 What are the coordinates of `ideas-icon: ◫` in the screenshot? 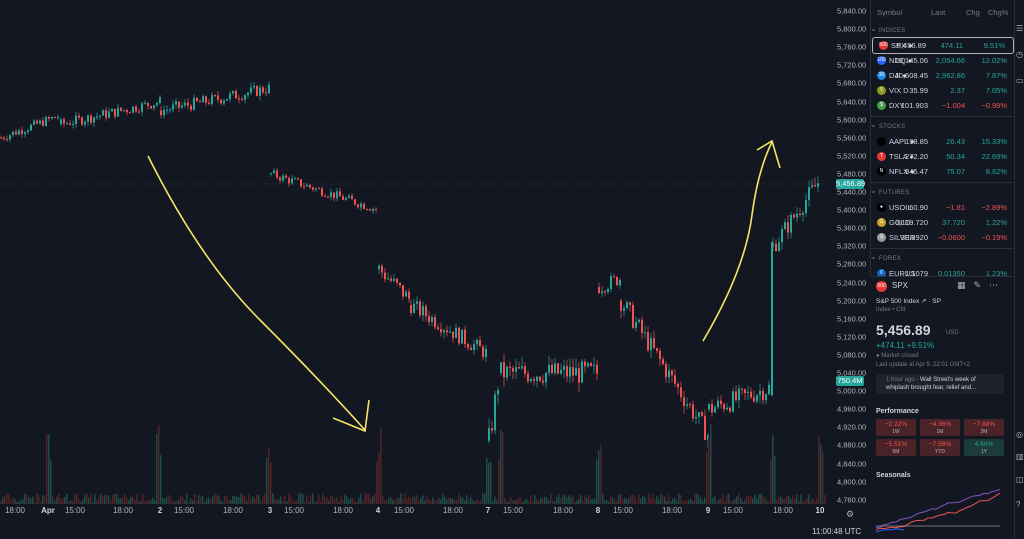 It's located at (1020, 479).